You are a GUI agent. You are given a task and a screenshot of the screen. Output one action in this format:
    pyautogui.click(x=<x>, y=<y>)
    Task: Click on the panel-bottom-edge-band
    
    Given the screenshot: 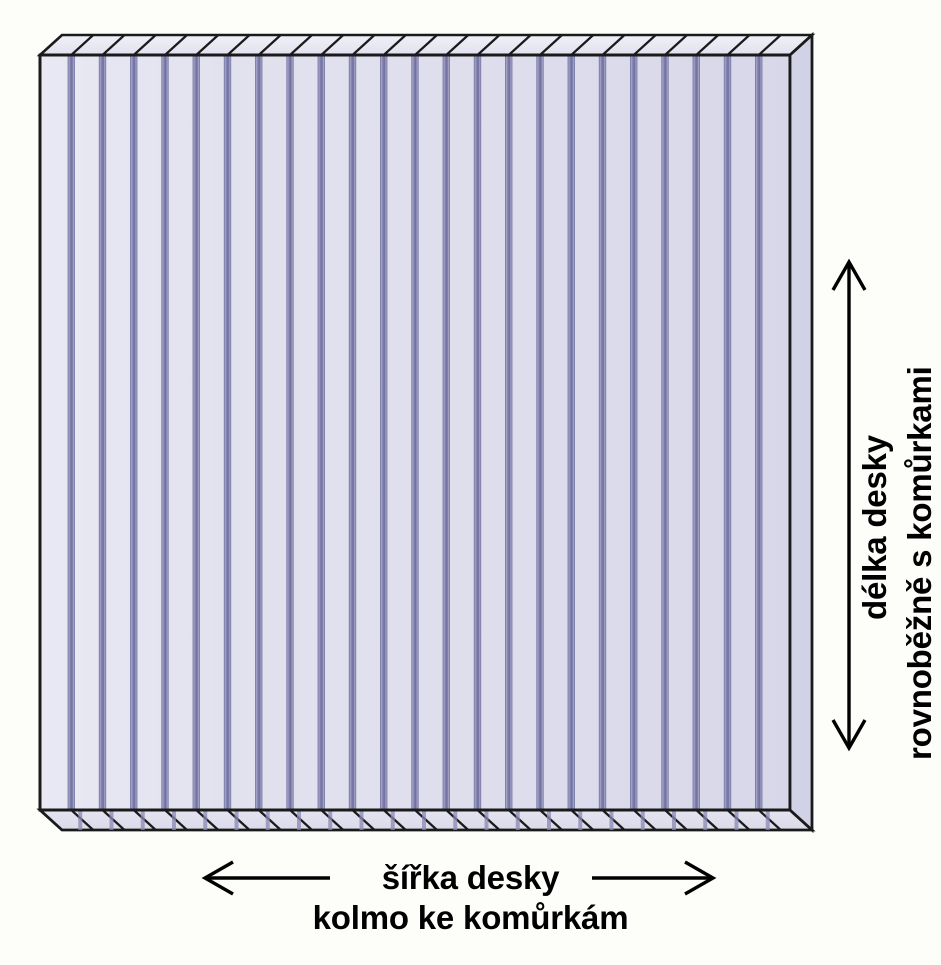 What is the action you would take?
    pyautogui.click(x=426, y=820)
    